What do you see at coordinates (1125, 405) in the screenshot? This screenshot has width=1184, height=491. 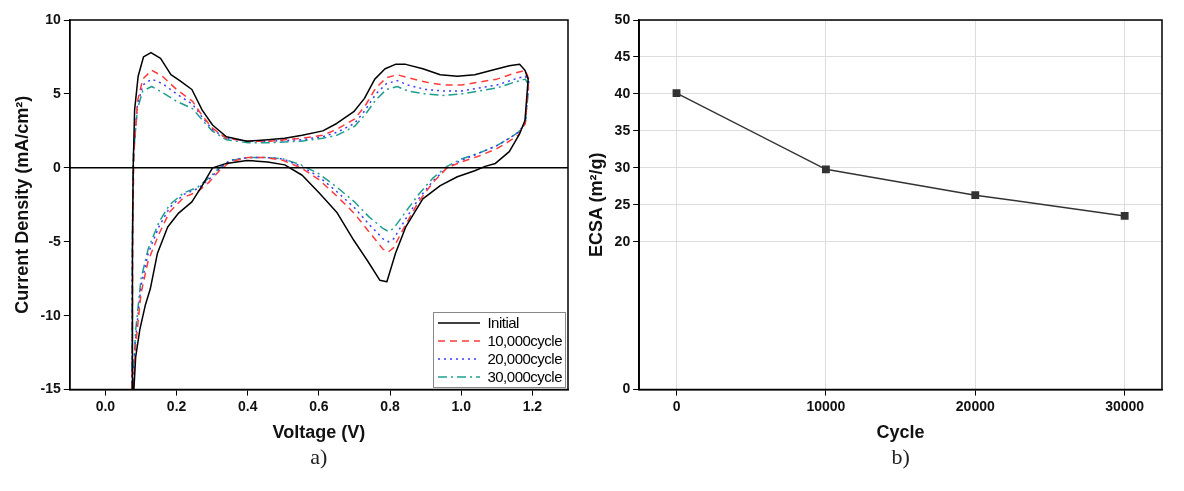 I see `x-tick-label: 30000` at bounding box center [1125, 405].